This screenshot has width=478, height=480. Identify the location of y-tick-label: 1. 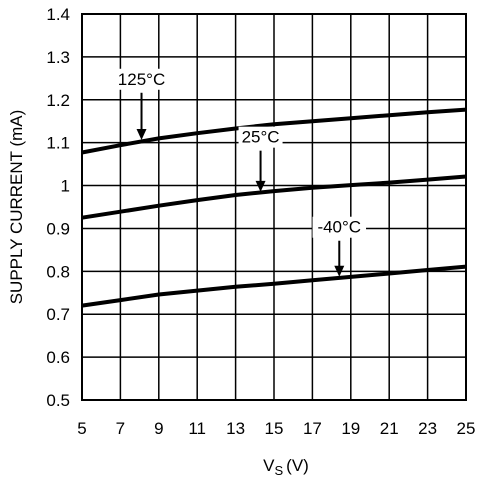
(65, 186).